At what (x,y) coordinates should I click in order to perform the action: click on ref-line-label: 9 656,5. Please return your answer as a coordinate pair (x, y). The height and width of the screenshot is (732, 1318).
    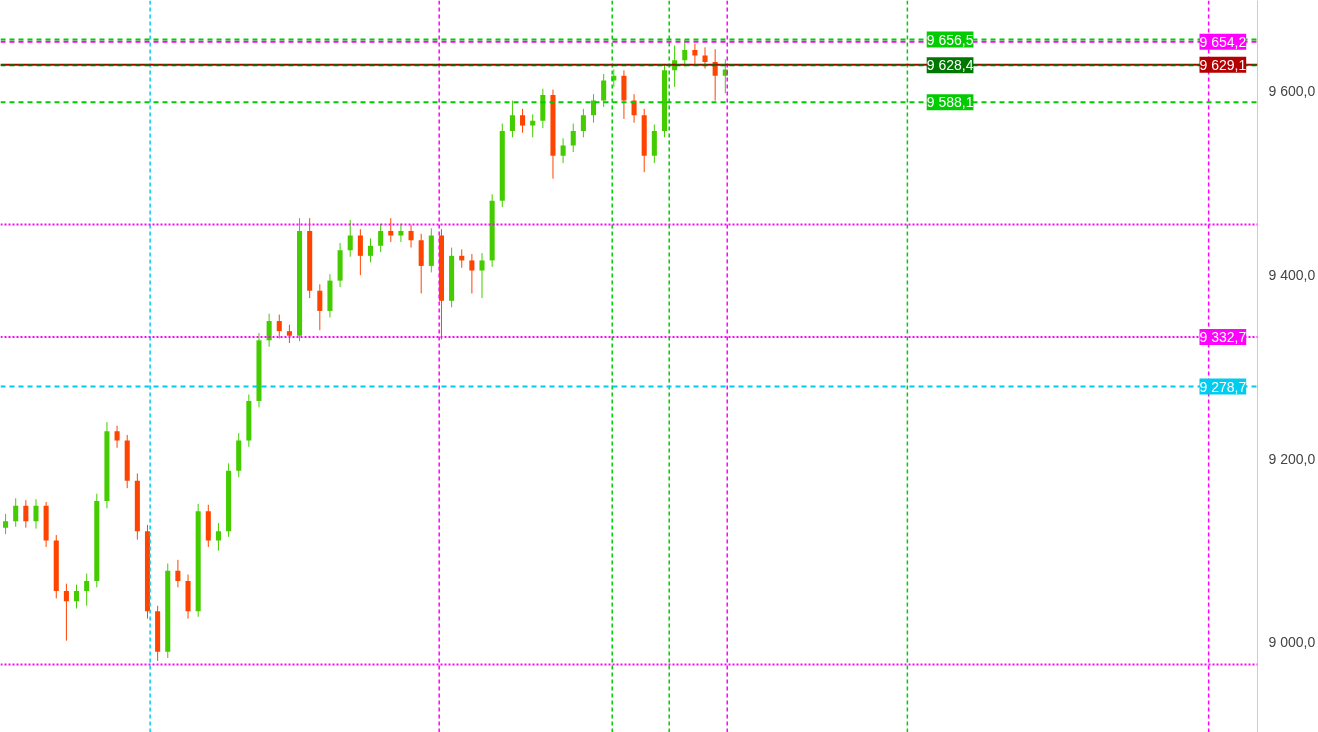
    Looking at the image, I should click on (950, 39).